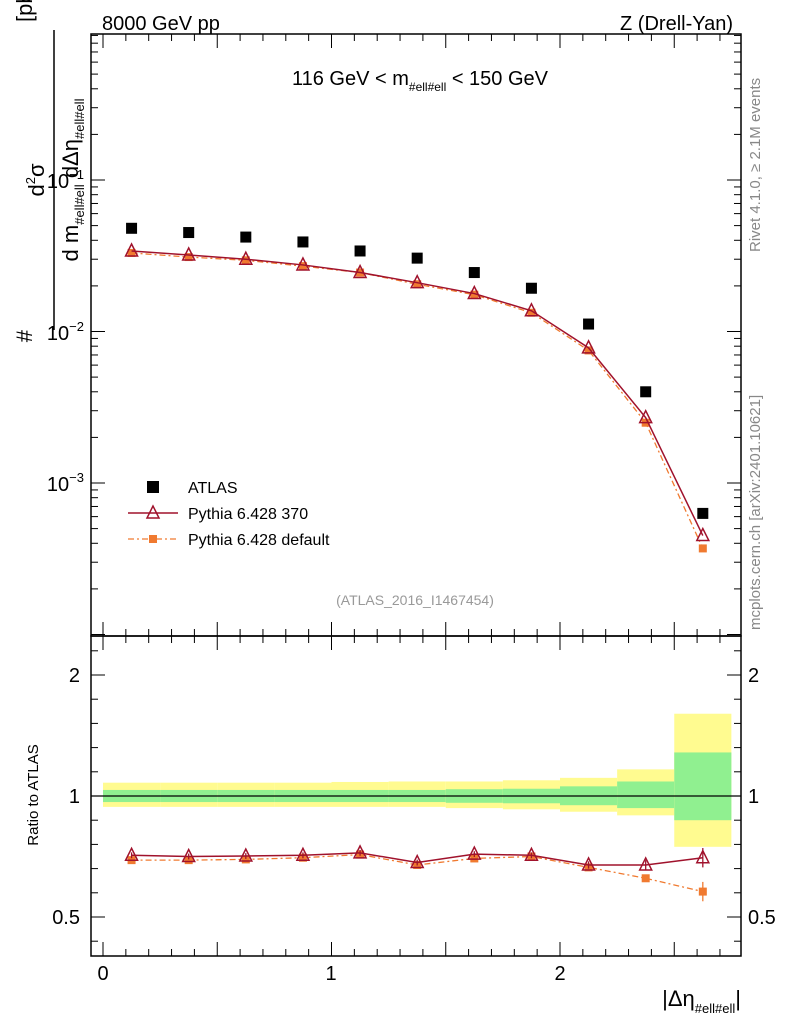 This screenshot has height=1024, width=786. I want to click on x-axis-title: |Δη#ell#ell|, so click(701, 1001).